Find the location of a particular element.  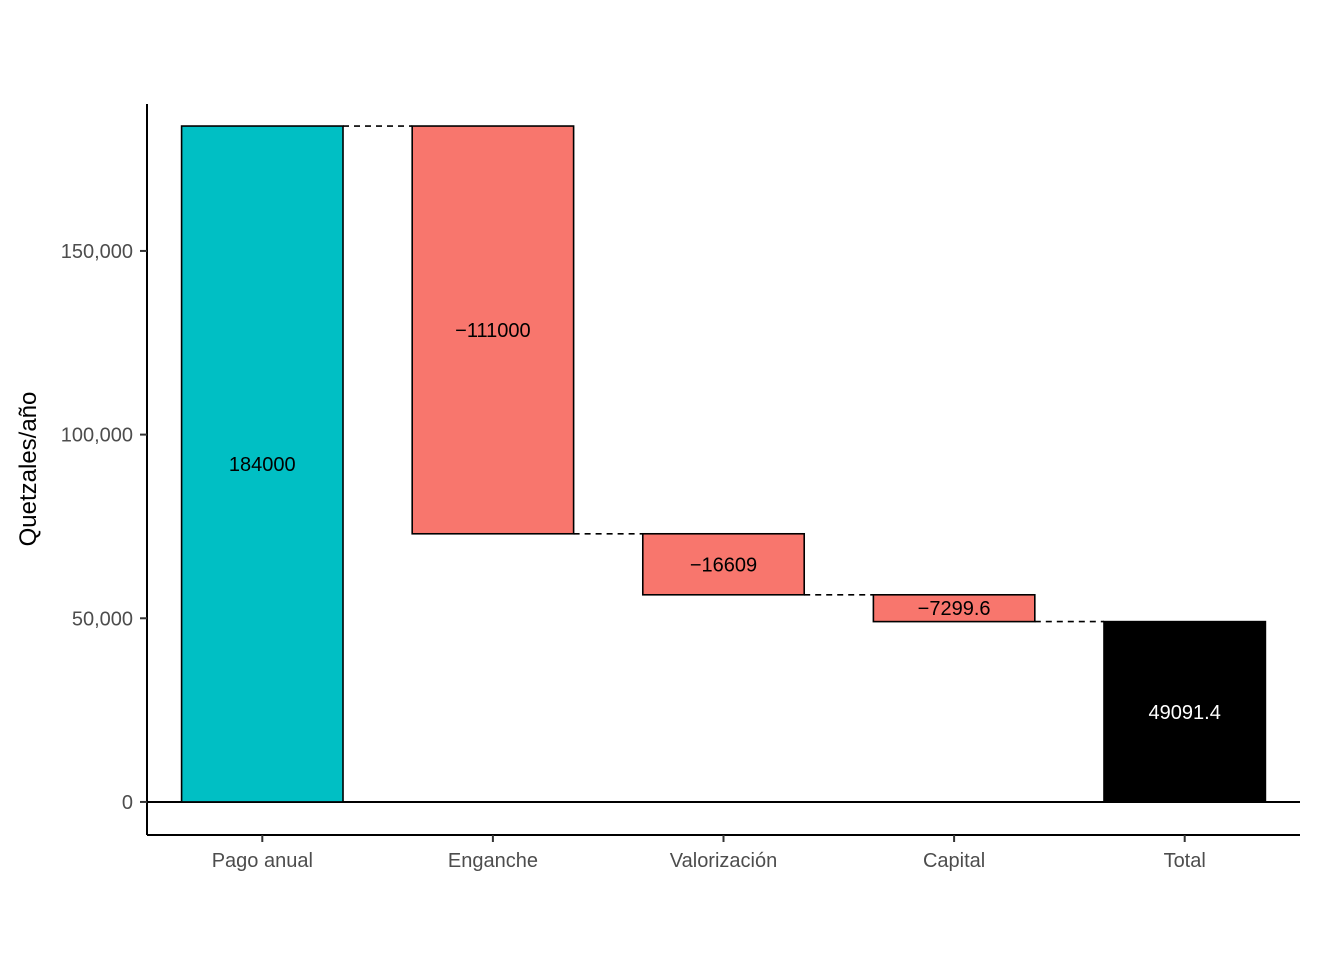

y-axis-title: Quetzales/año is located at coordinates (28, 469).